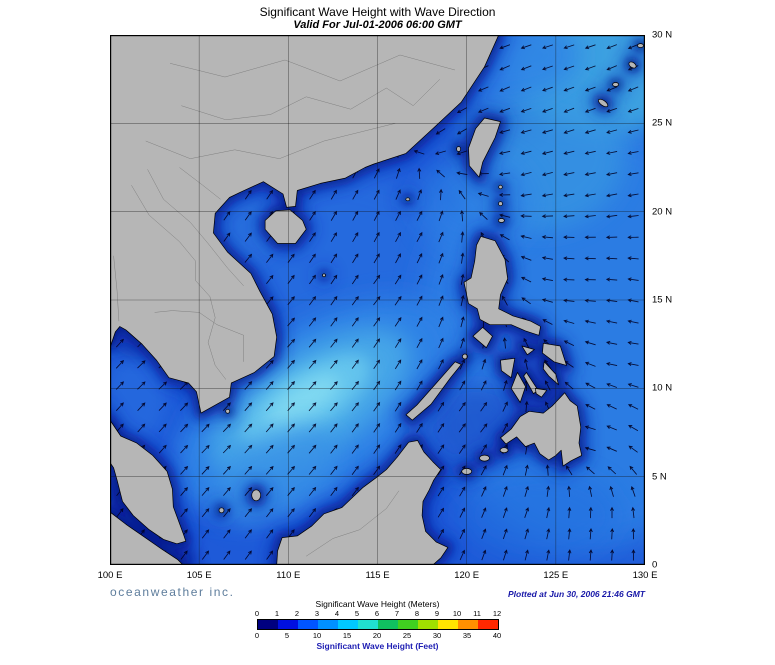  What do you see at coordinates (199, 575) in the screenshot?
I see `x-axis-tick-label: 105 E` at bounding box center [199, 575].